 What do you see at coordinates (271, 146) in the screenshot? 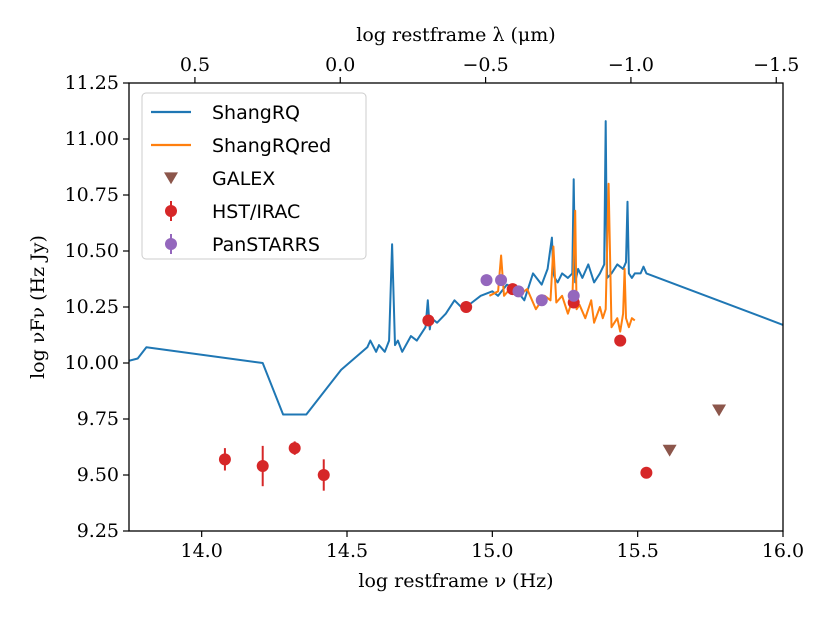
I see `legend-label-shangrqred: ShangRQred` at bounding box center [271, 146].